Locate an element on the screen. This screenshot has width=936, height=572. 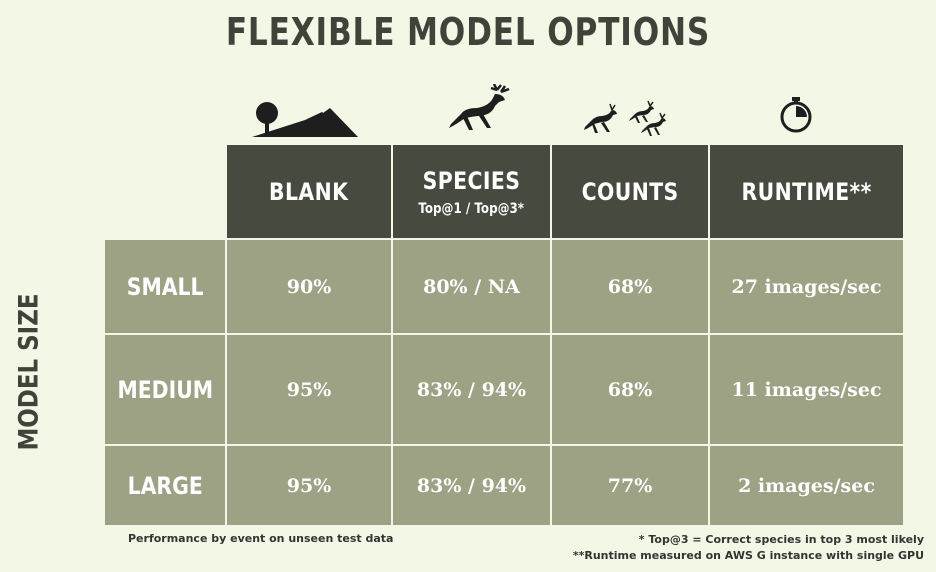
row-header-medium: MEDIUM is located at coordinates (165, 389).